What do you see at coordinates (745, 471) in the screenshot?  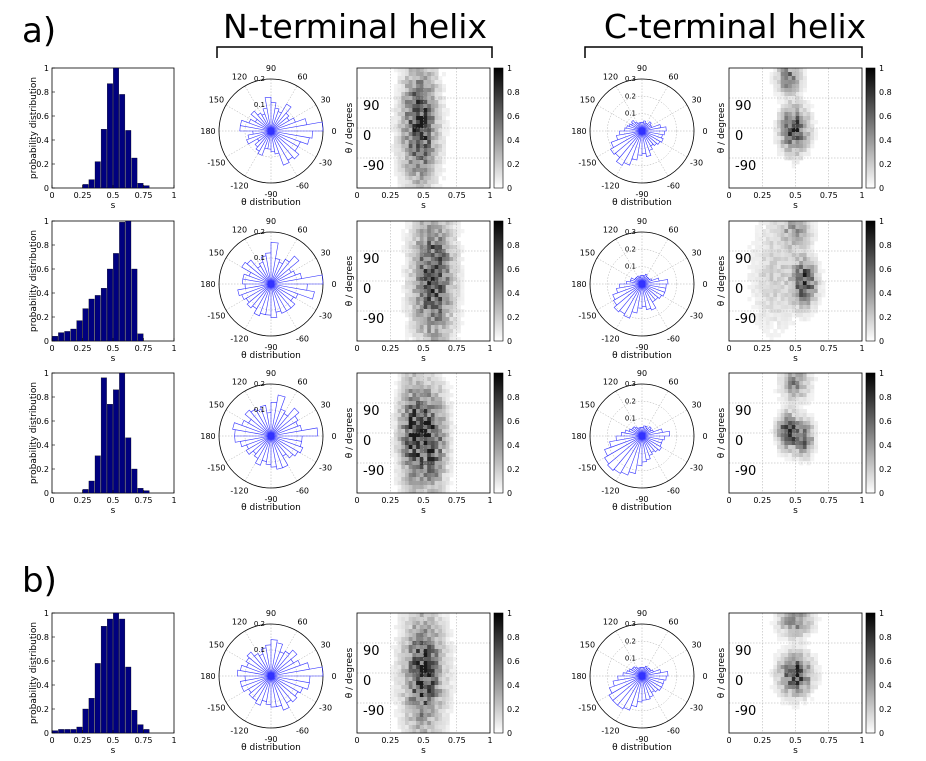 I see `heatmap-y-tick-label: -90` at bounding box center [745, 471].